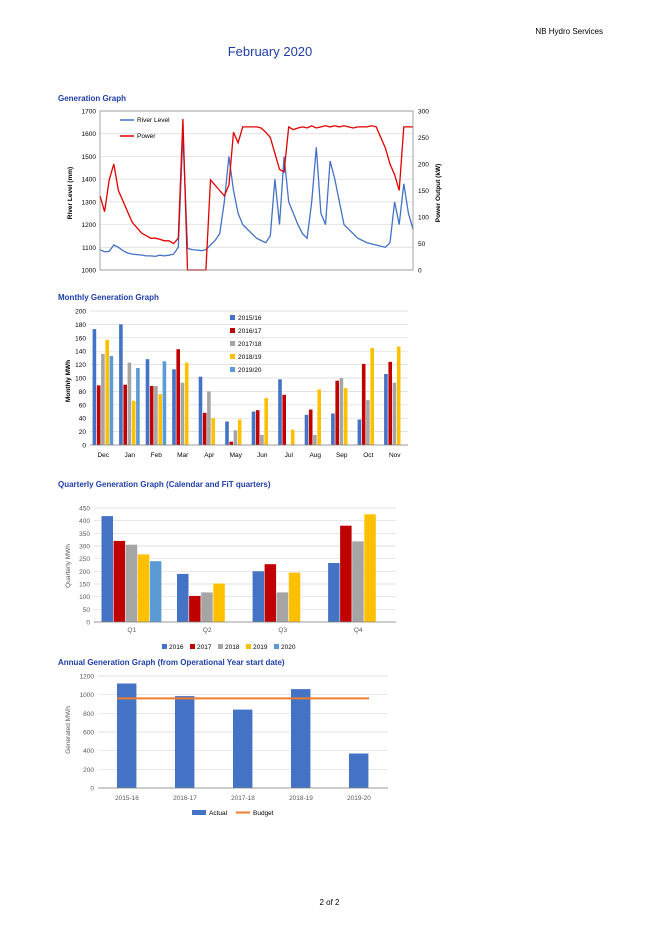  What do you see at coordinates (84, 509) in the screenshot?
I see `y-tick-label: 450` at bounding box center [84, 509].